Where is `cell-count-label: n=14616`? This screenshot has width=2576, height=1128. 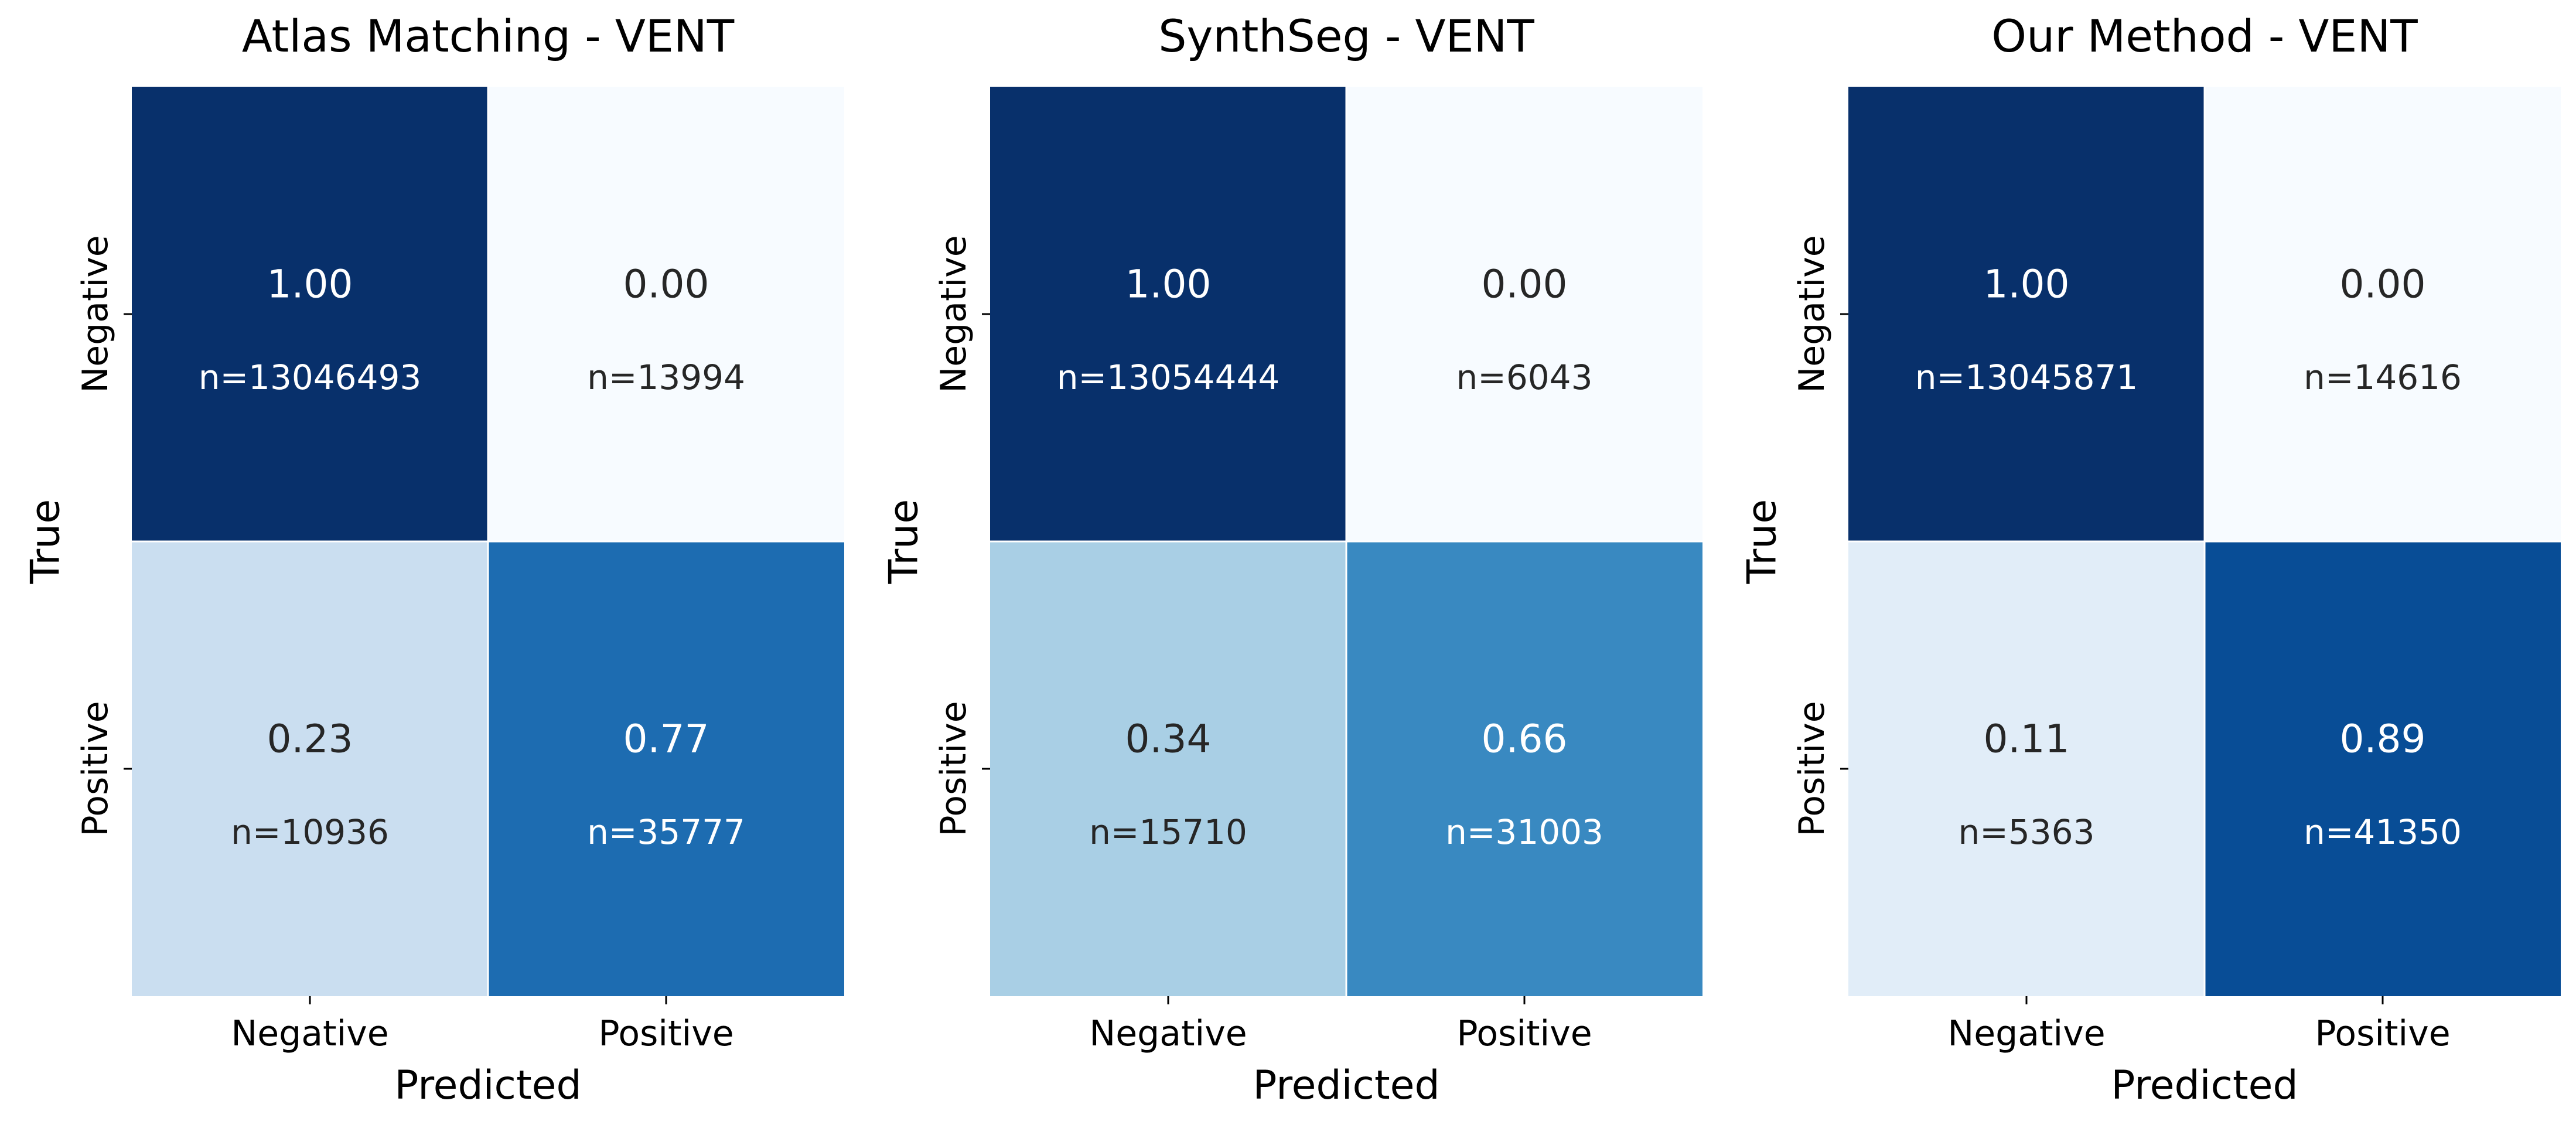 cell-count-label: n=14616 is located at coordinates (2383, 377).